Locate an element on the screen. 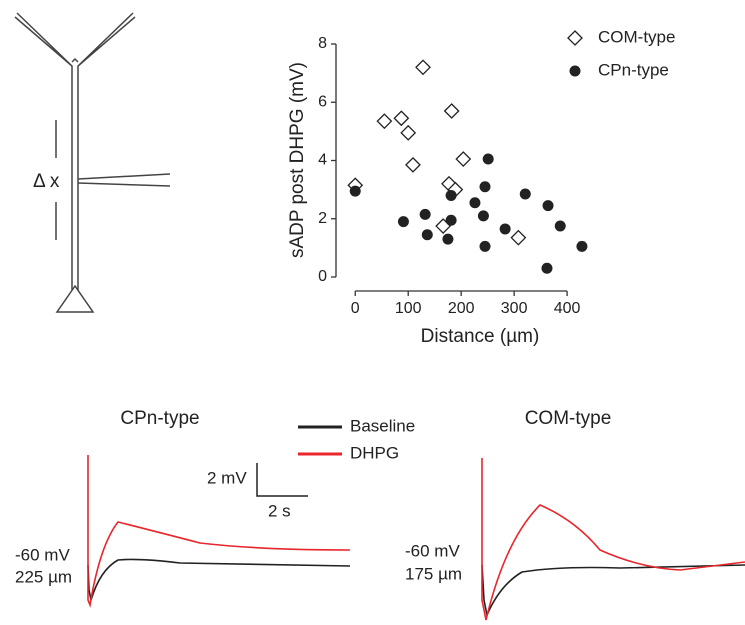 The width and height of the screenshot is (745, 625). neuron-schematic is located at coordinates (92, 162).